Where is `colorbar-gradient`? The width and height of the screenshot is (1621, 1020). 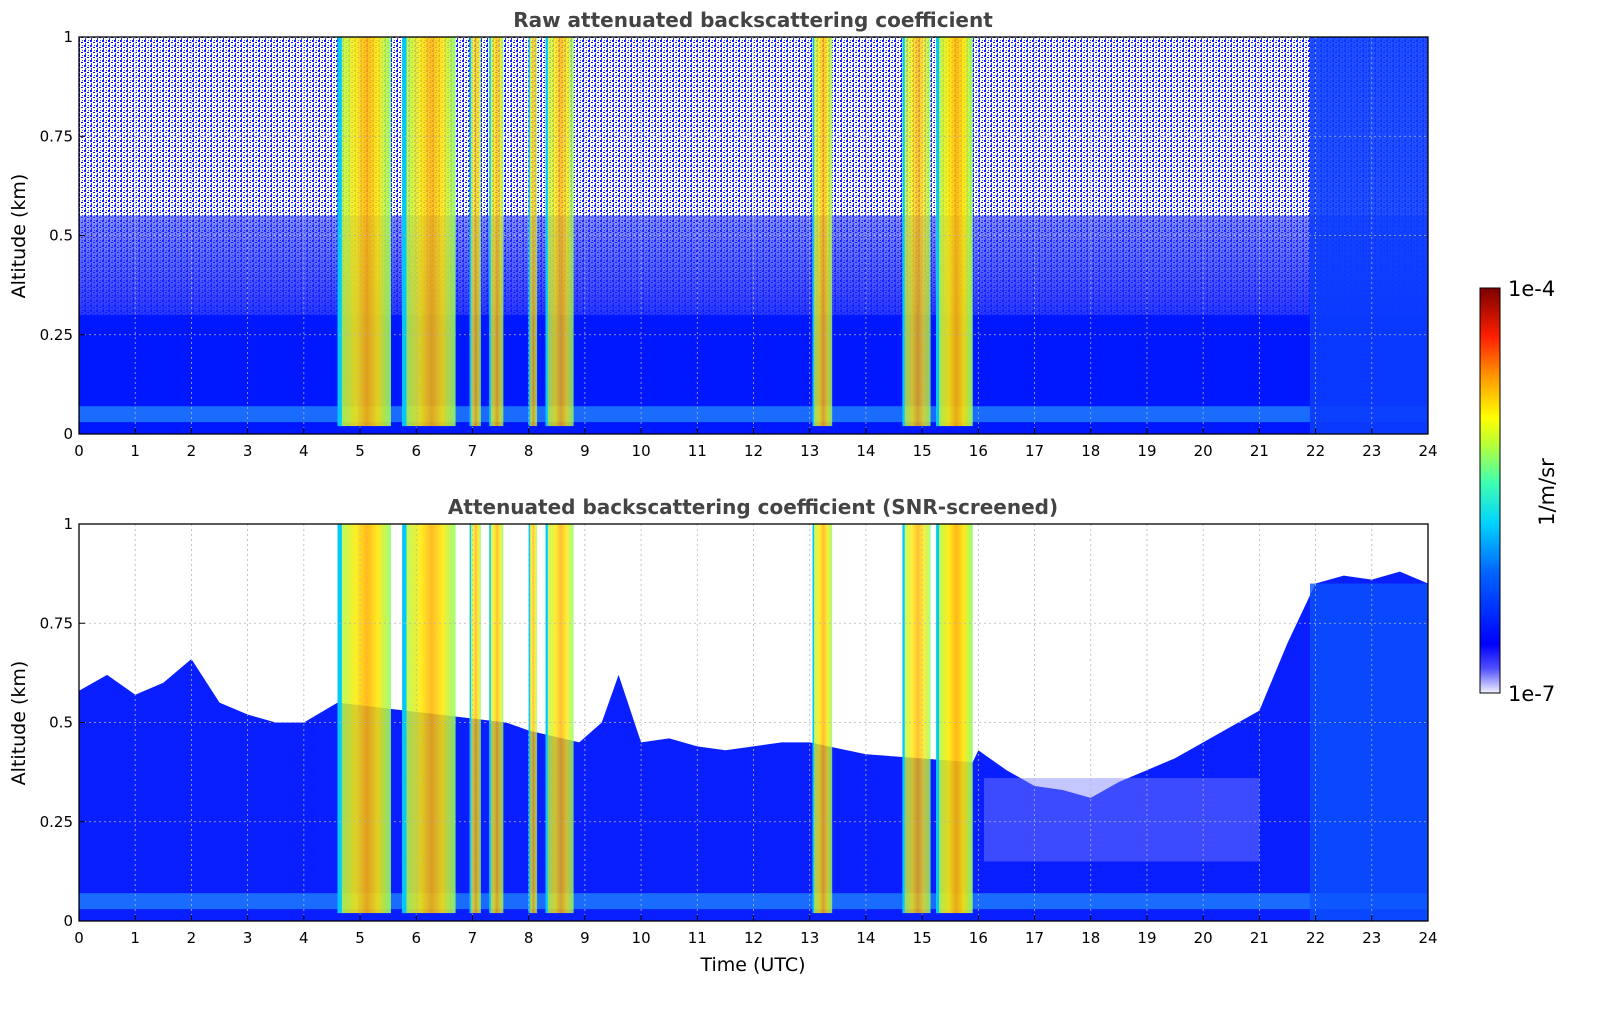 colorbar-gradient is located at coordinates (1490, 490).